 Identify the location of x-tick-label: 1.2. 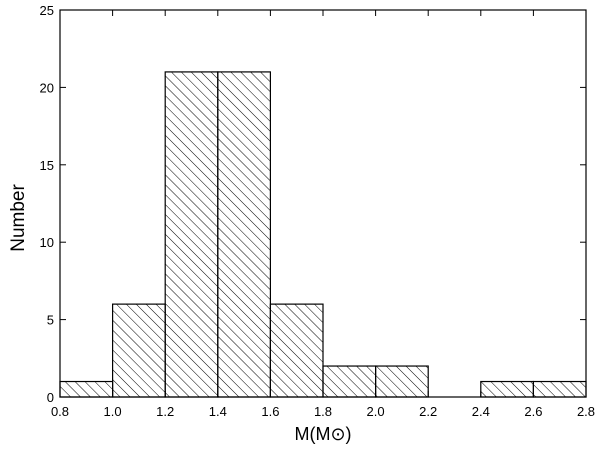
(165, 411).